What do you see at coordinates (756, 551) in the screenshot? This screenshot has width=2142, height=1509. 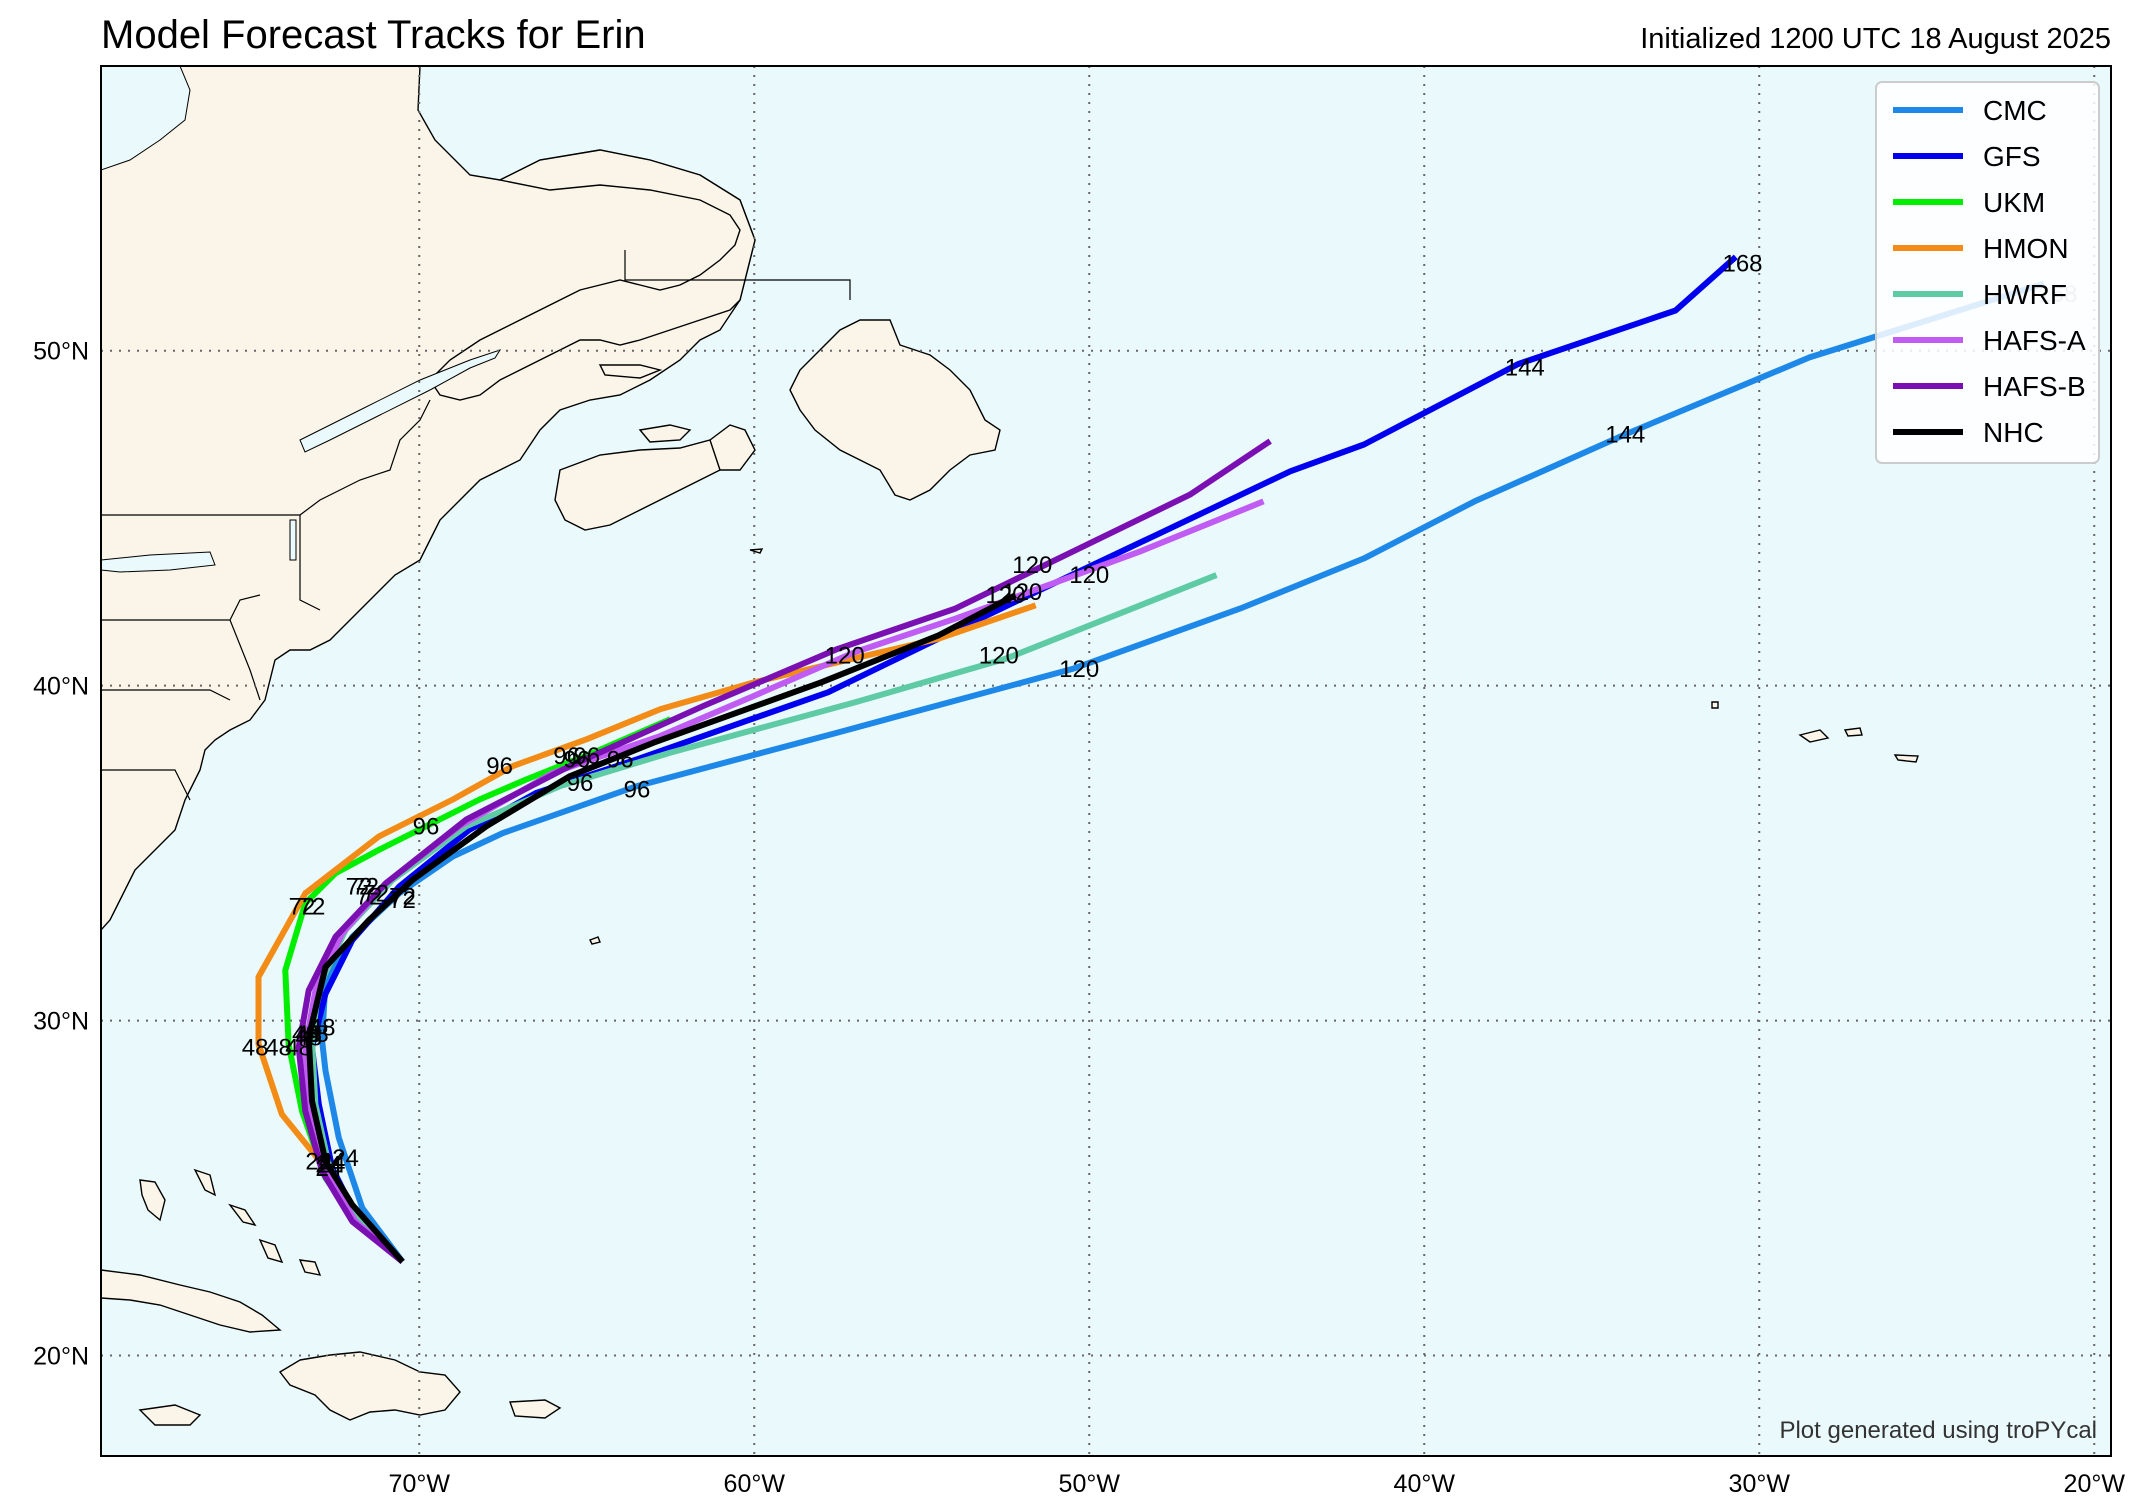 I see `land-sable` at bounding box center [756, 551].